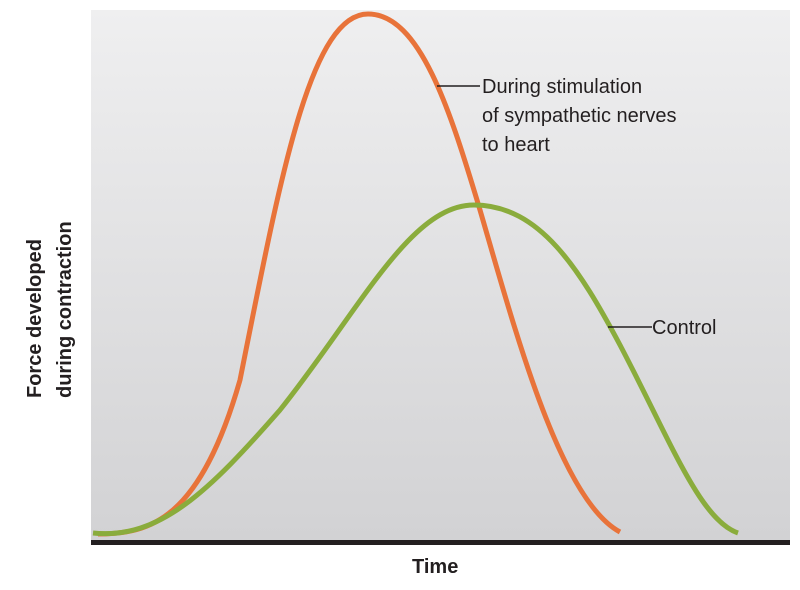  What do you see at coordinates (65, 309) in the screenshot?
I see `y-axis-label-line-2-text: during contraction` at bounding box center [65, 309].